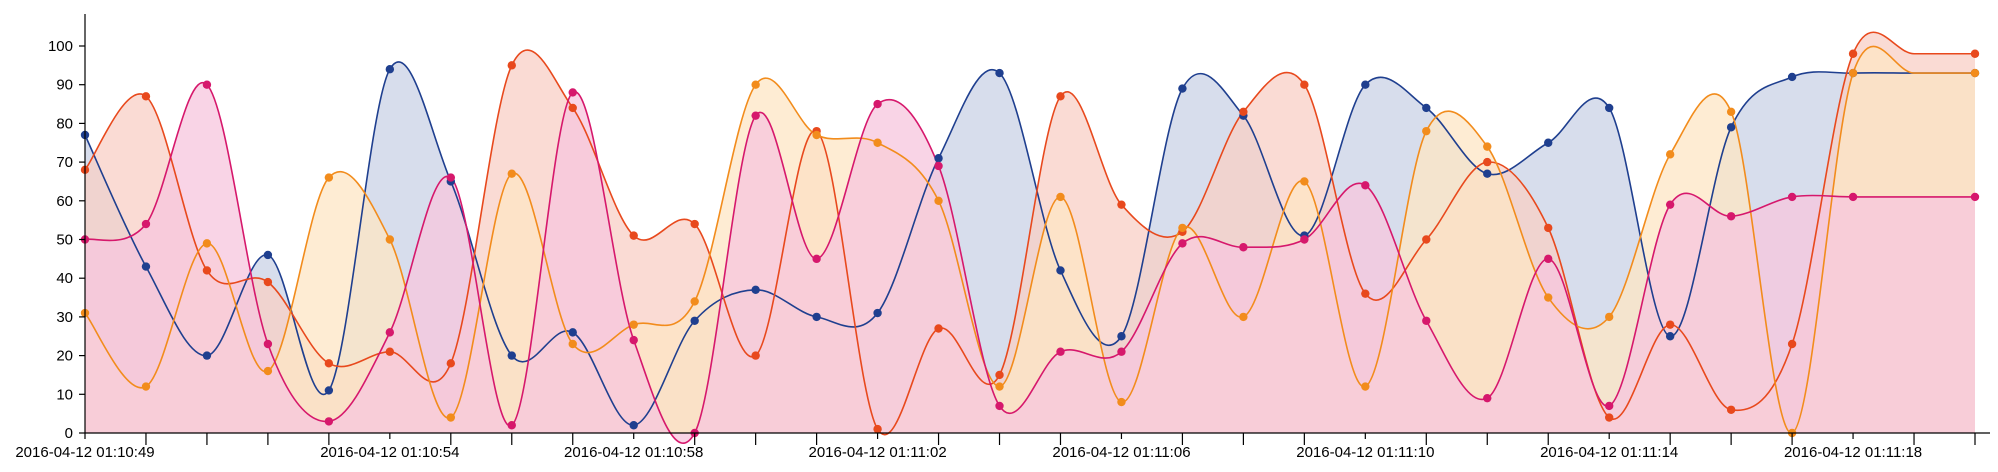  I want to click on x-tick-label: 2016-04-12 01:10:58, so click(633, 452).